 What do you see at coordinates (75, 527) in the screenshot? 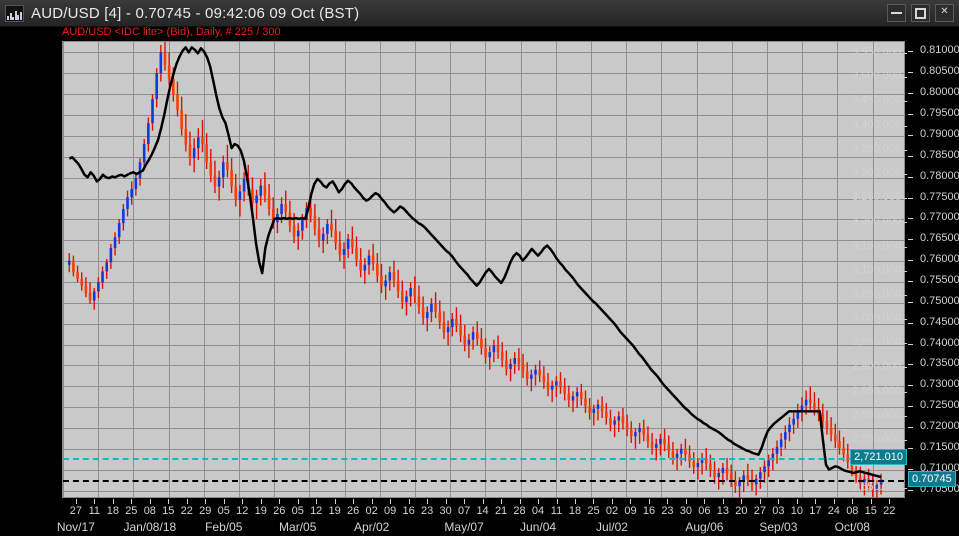
I see `date-axis-month-label: Nov/17` at bounding box center [75, 527].